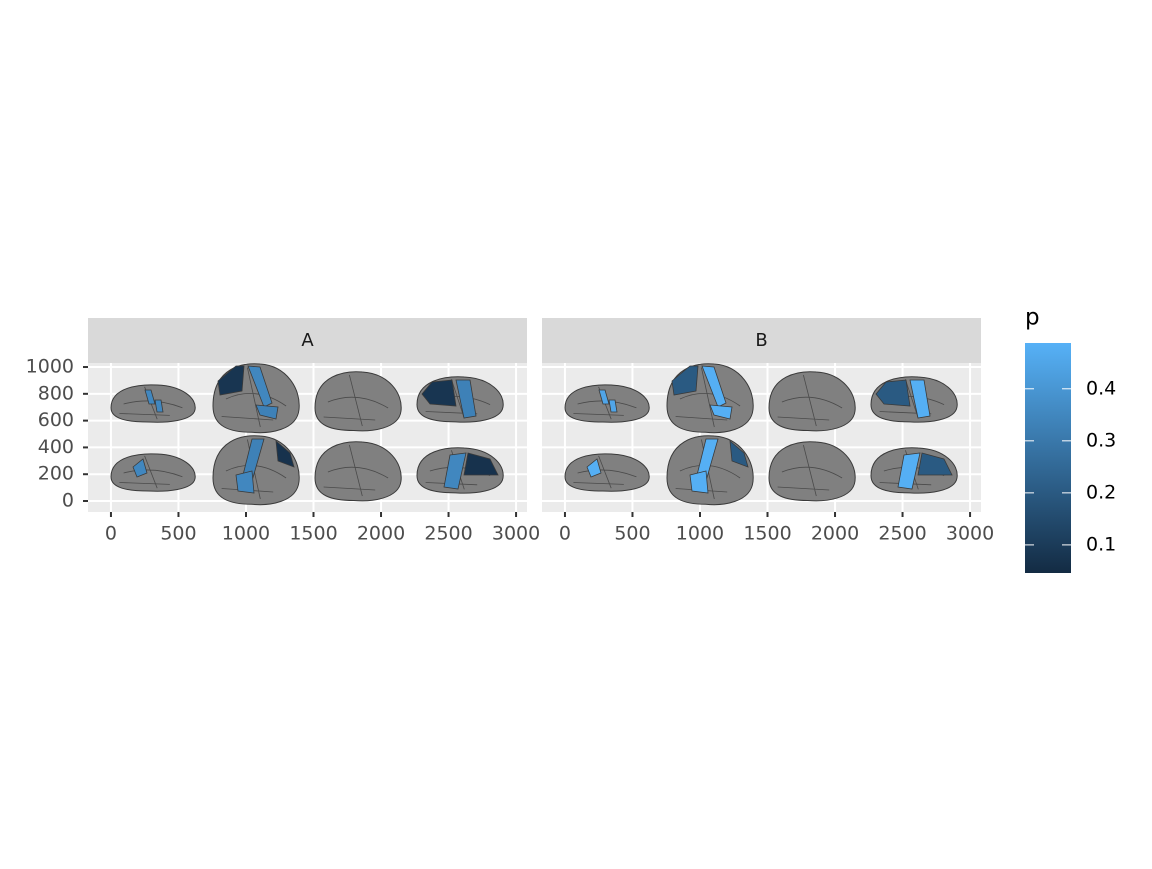 This screenshot has height=869, width=1152. What do you see at coordinates (56, 420) in the screenshot?
I see `y-tick-label: 600` at bounding box center [56, 420].